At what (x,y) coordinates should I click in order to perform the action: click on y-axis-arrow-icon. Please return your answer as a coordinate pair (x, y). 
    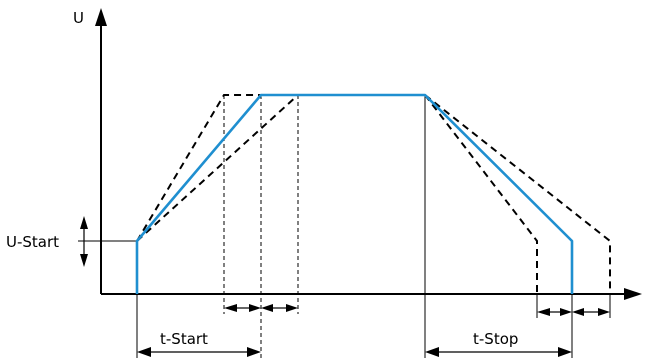
    Looking at the image, I should click on (101, 17).